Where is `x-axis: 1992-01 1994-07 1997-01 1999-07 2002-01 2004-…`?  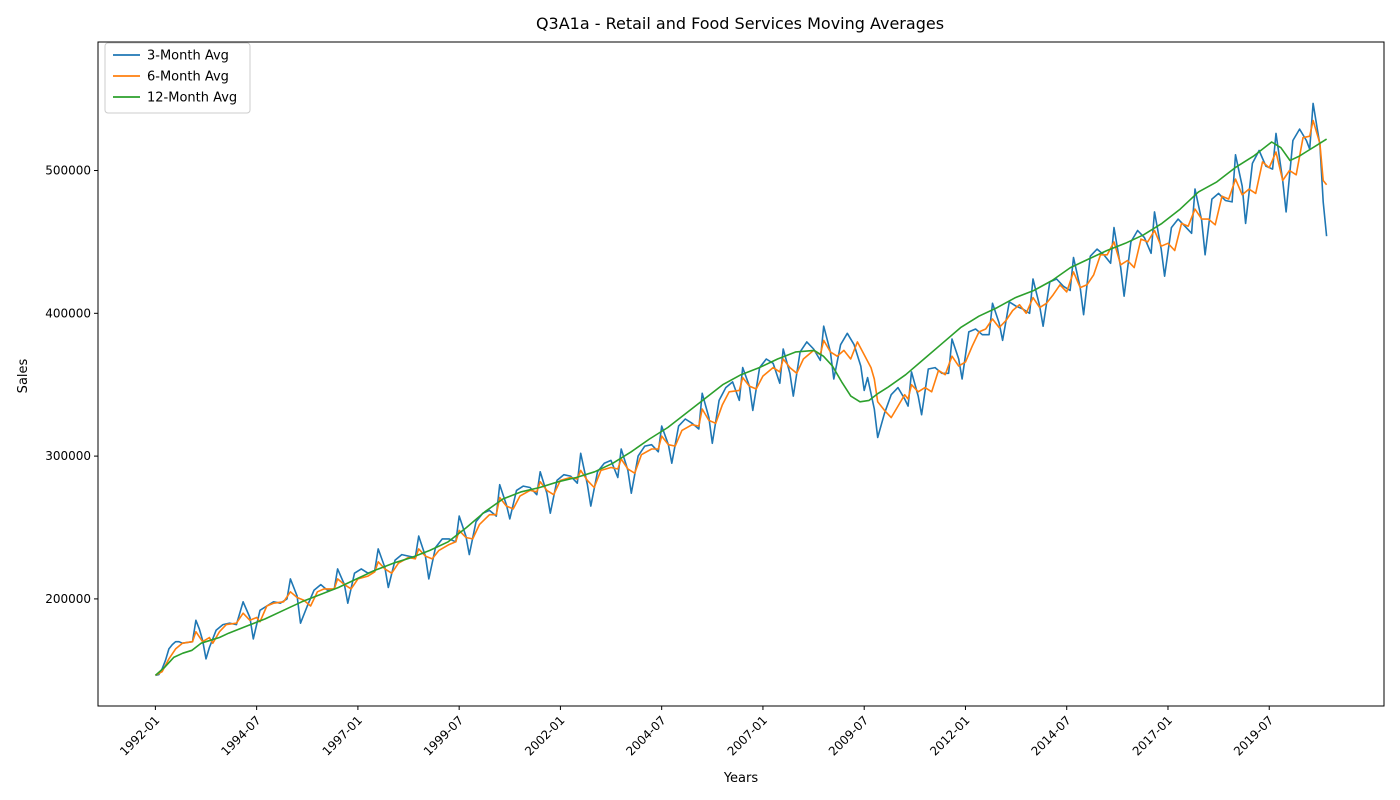
x-axis: 1992-01 1994-07 1997-01 1999-07 2002-01 2004-… is located at coordinates (696, 732).